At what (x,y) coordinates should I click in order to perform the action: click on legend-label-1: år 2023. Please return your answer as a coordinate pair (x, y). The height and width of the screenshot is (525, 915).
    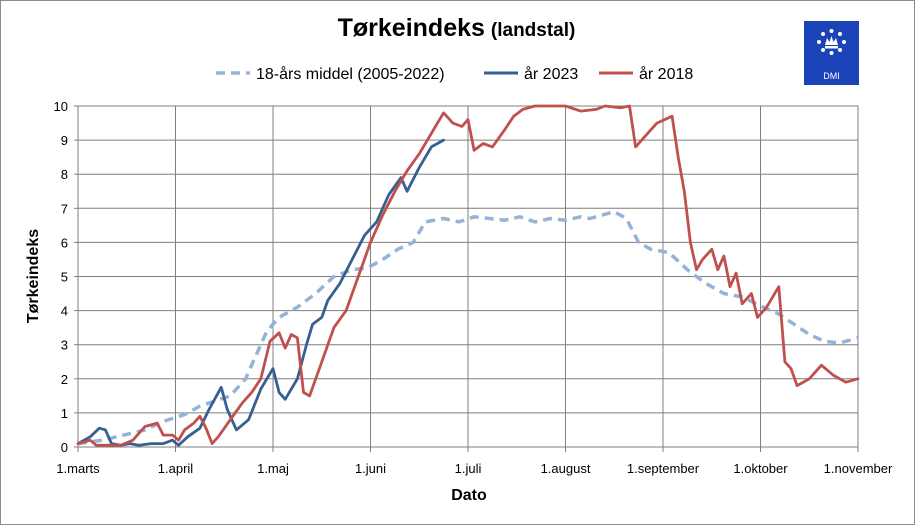
    Looking at the image, I should click on (551, 74).